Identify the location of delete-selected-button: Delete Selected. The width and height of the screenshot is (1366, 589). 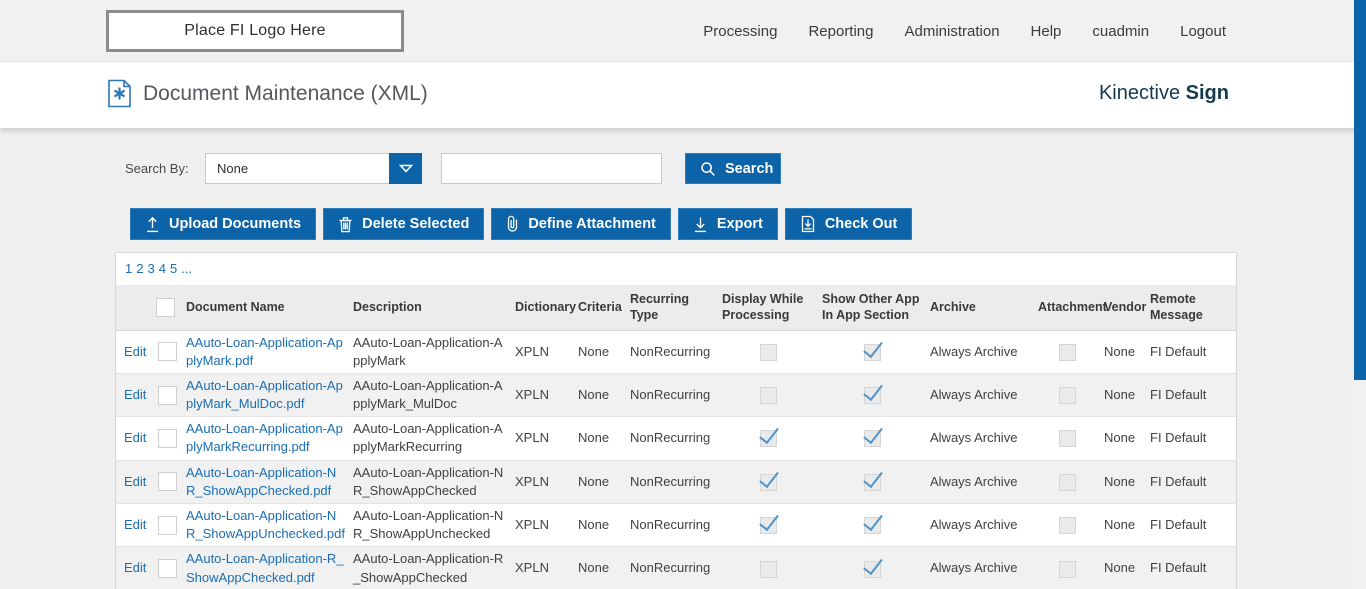
(404, 224).